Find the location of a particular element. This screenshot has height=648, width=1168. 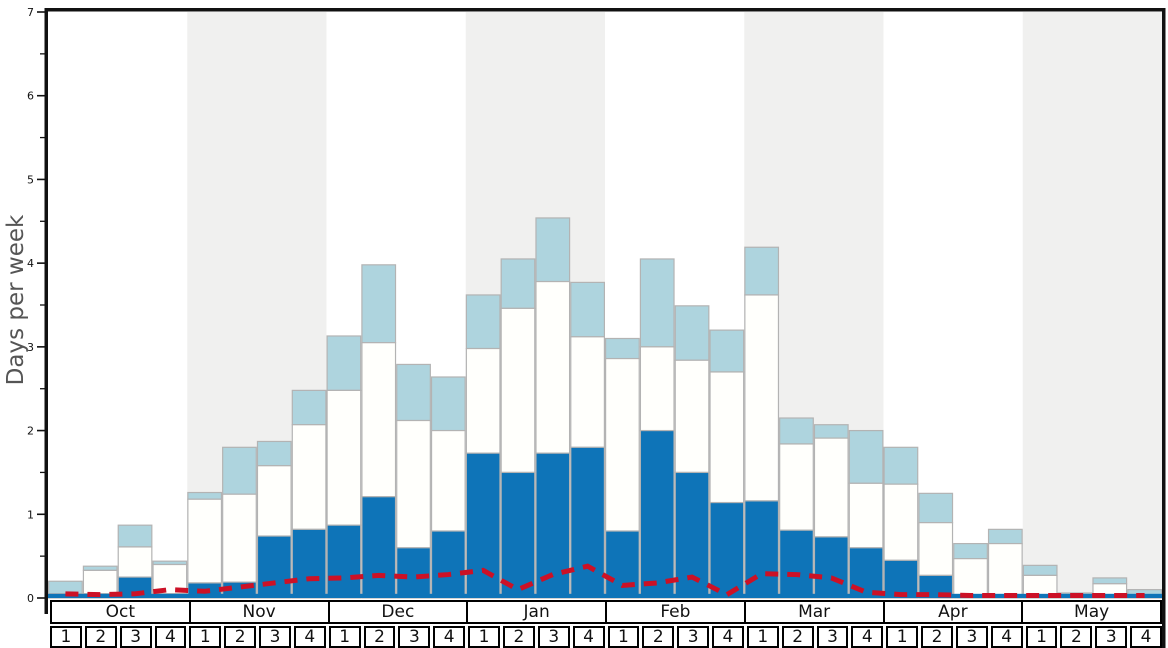

week-label-dec-2: 2 is located at coordinates (379, 637).